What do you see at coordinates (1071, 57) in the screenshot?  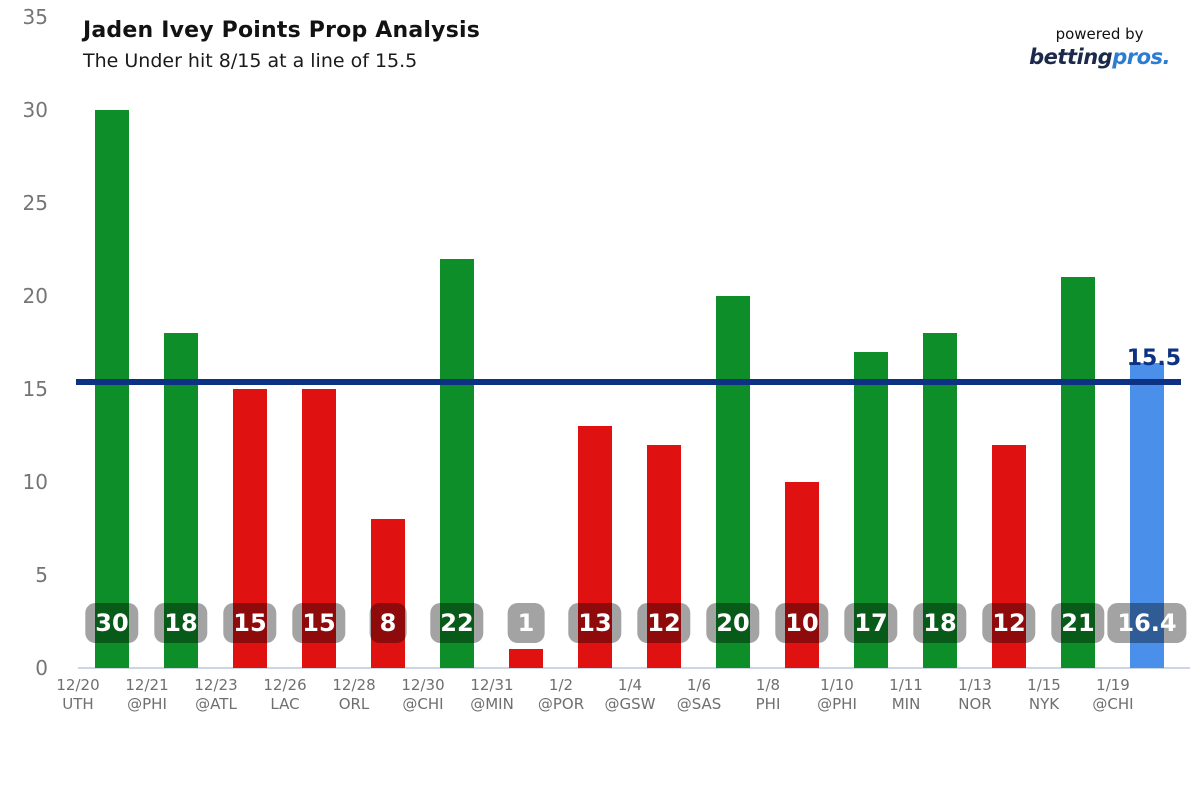 I see `brand-word-betting: betting` at bounding box center [1071, 57].